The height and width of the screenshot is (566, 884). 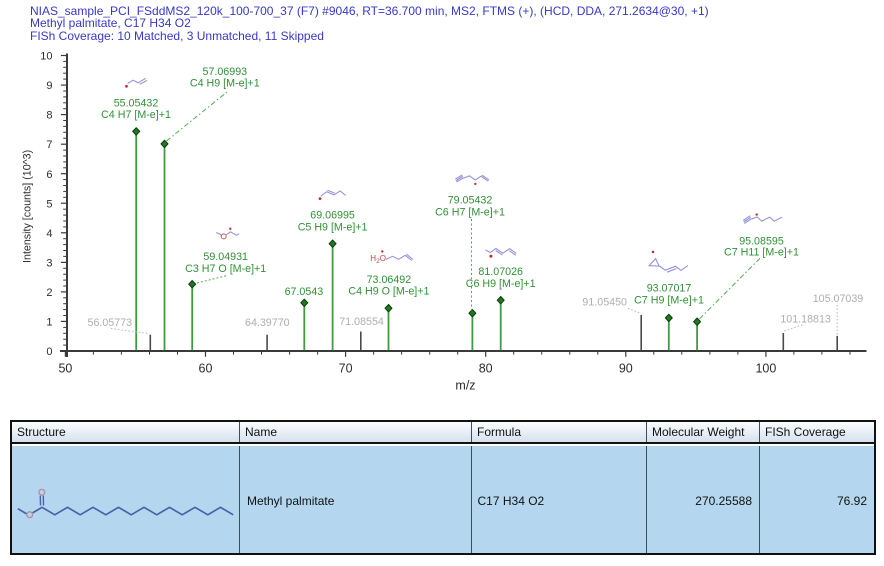 I want to click on svg-text: Intensity [counts] (10^3), so click(x=28, y=206).